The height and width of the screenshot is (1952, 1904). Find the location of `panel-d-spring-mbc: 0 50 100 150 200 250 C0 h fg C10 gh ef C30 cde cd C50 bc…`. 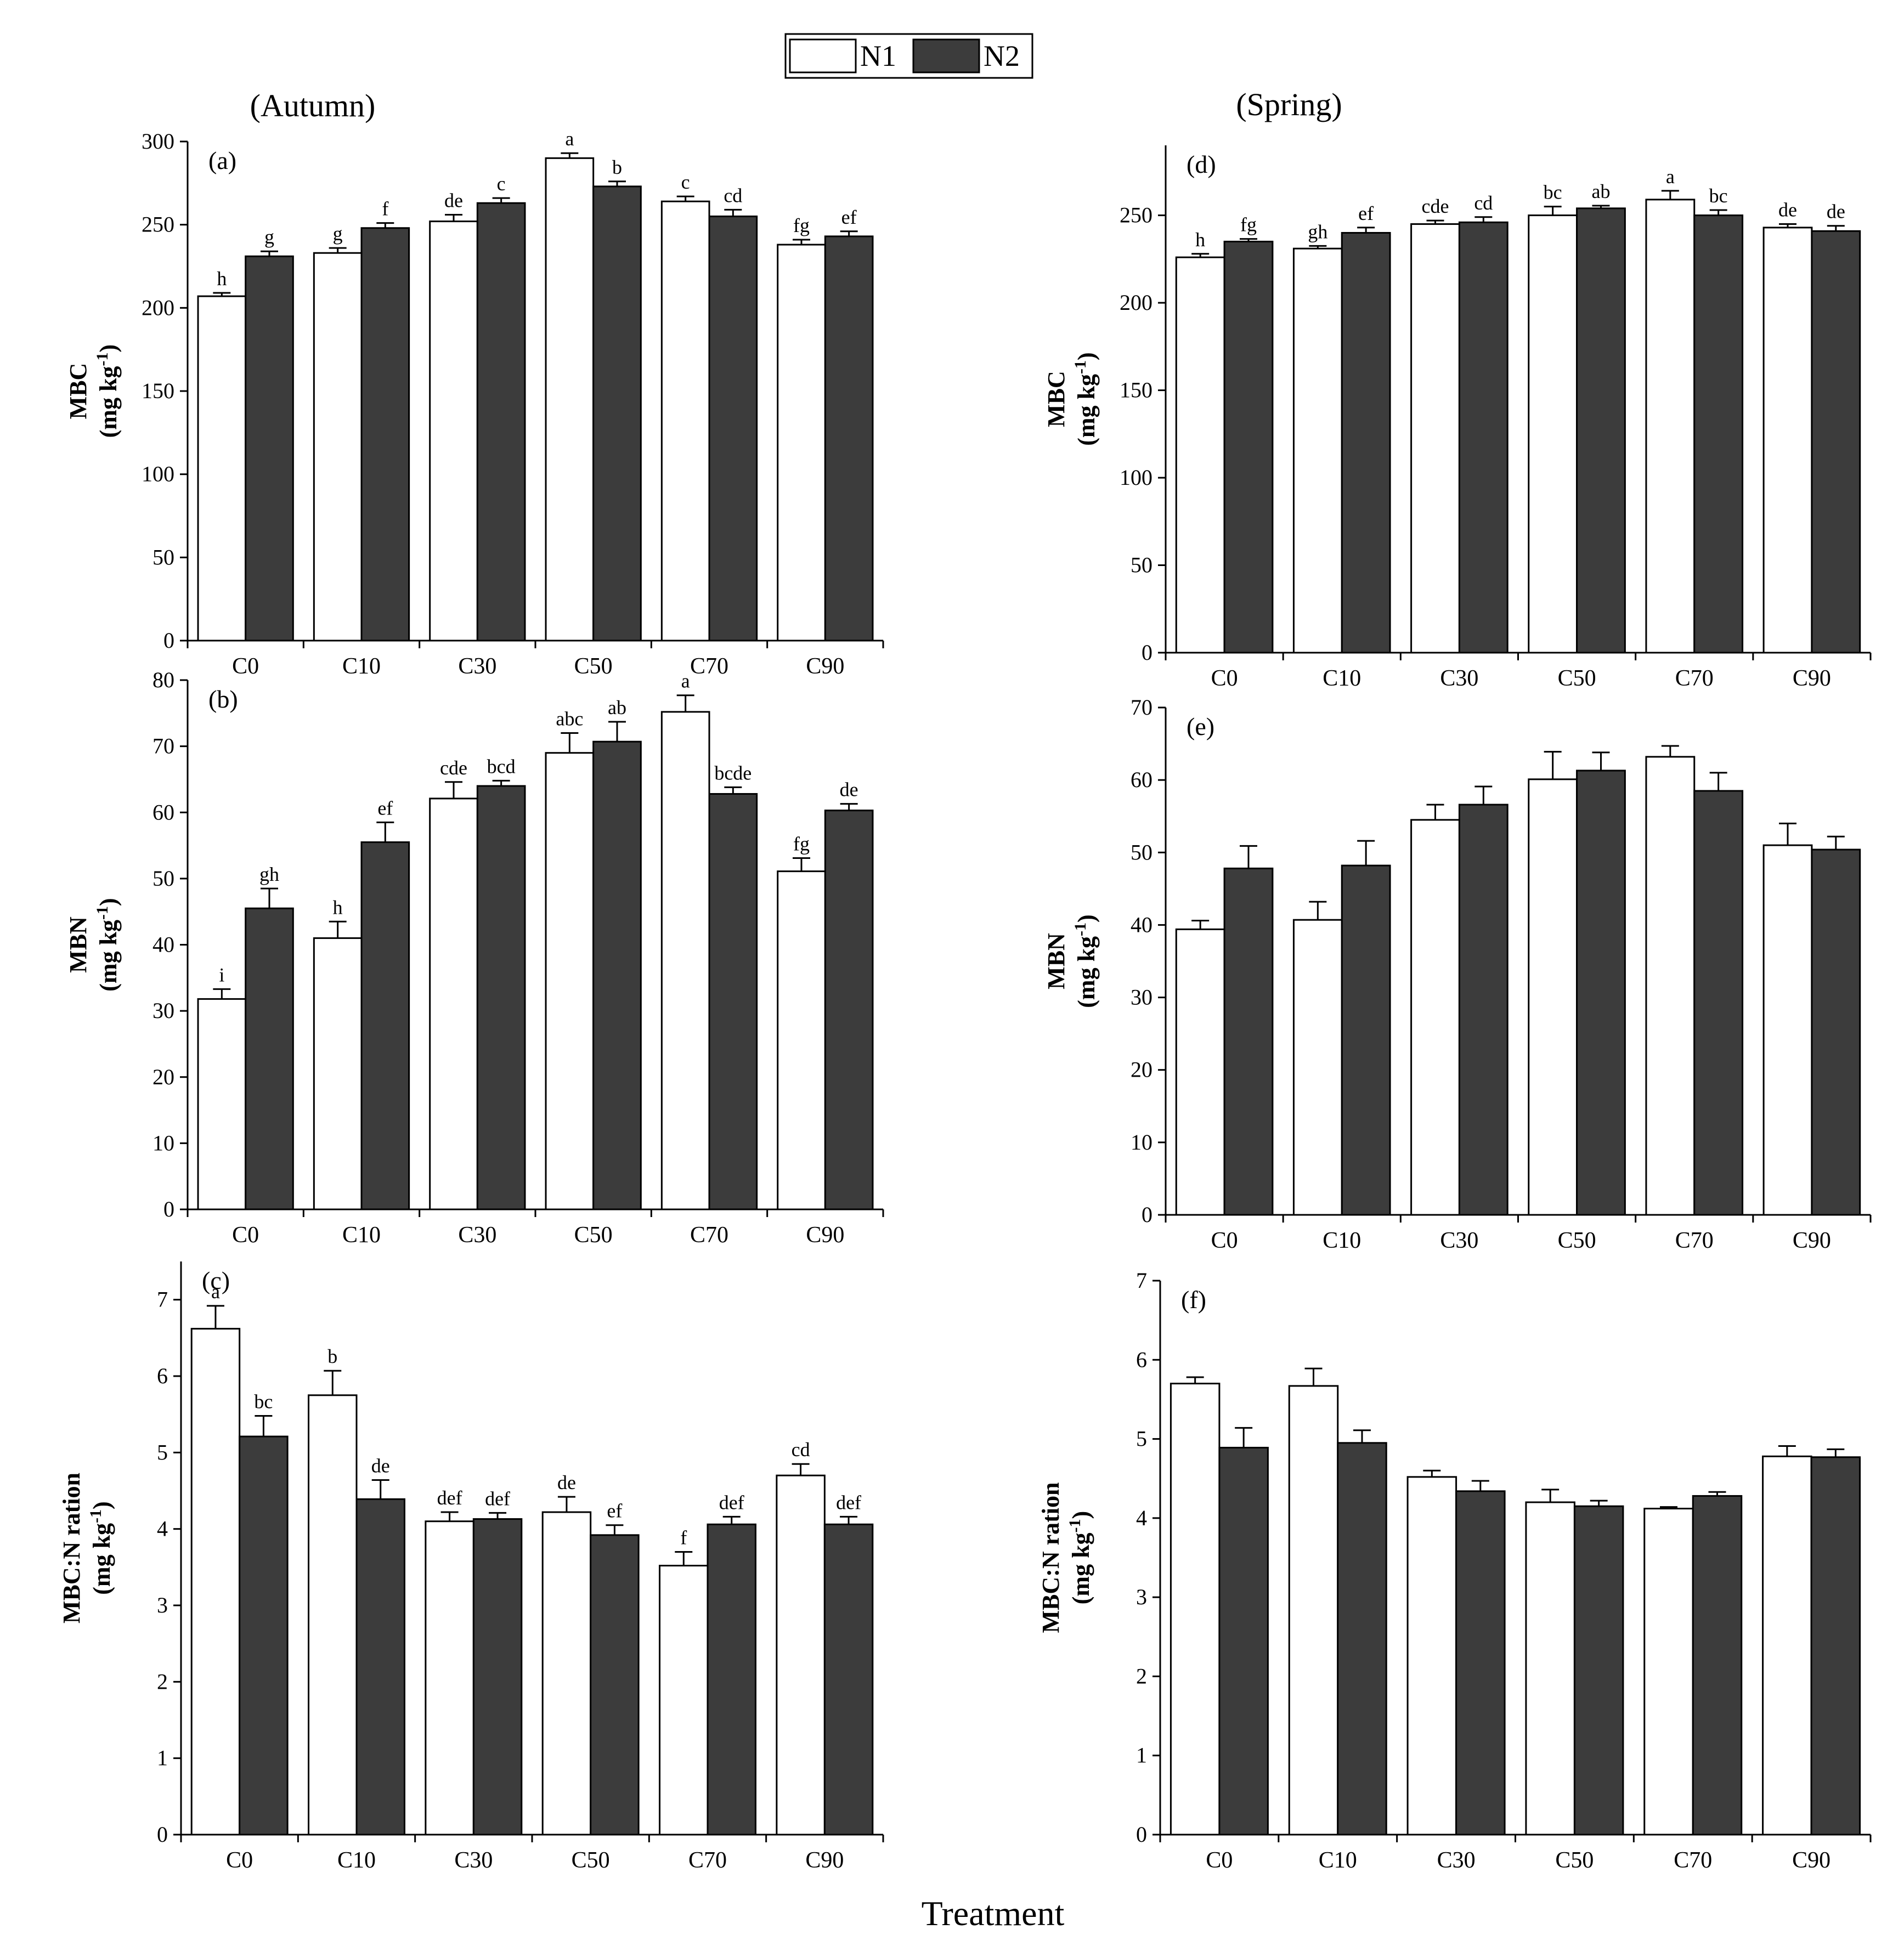

panel-d-spring-mbc: 0 50 100 150 200 250 C0 h fg C10 gh ef C30 cde cd C50 bc… is located at coordinates (1458, 418).